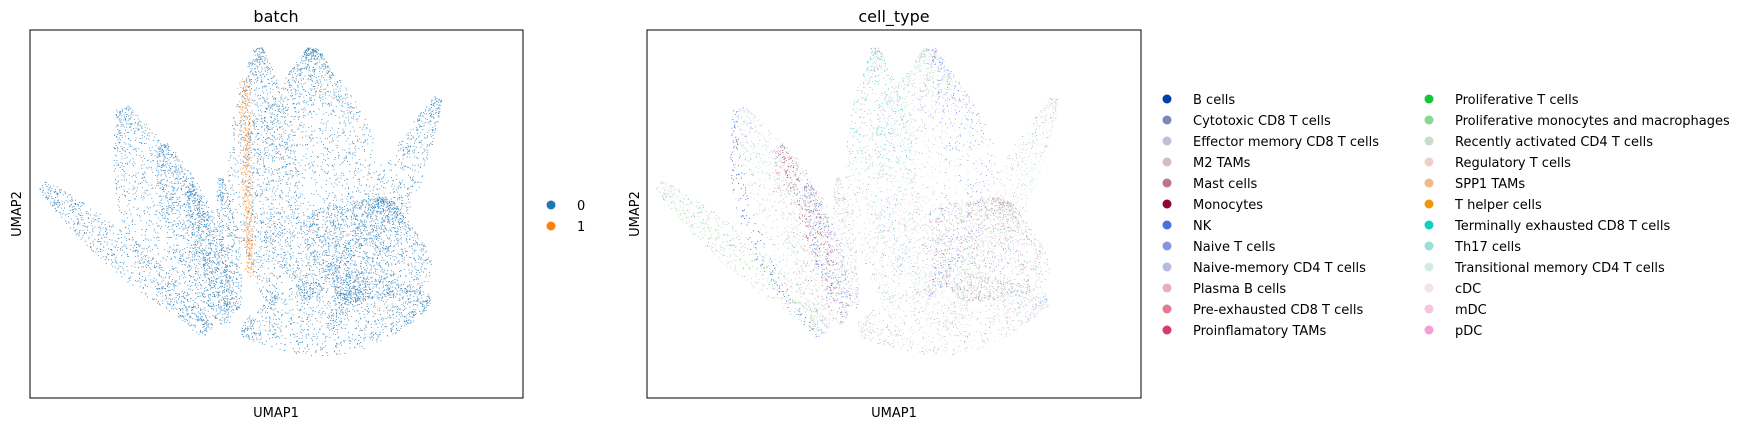 The width and height of the screenshot is (1764, 429). What do you see at coordinates (1239, 289) in the screenshot?
I see `cell-type-legend-label-9: Plasma B cells` at bounding box center [1239, 289].